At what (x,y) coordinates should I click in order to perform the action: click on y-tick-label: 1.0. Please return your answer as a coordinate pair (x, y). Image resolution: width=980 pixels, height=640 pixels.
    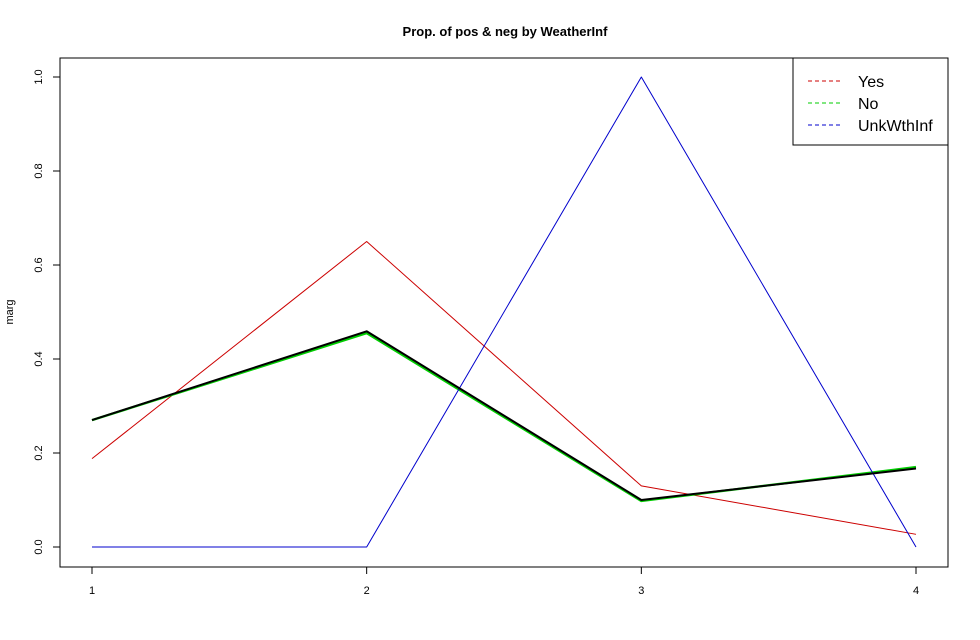
    Looking at the image, I should click on (39, 76).